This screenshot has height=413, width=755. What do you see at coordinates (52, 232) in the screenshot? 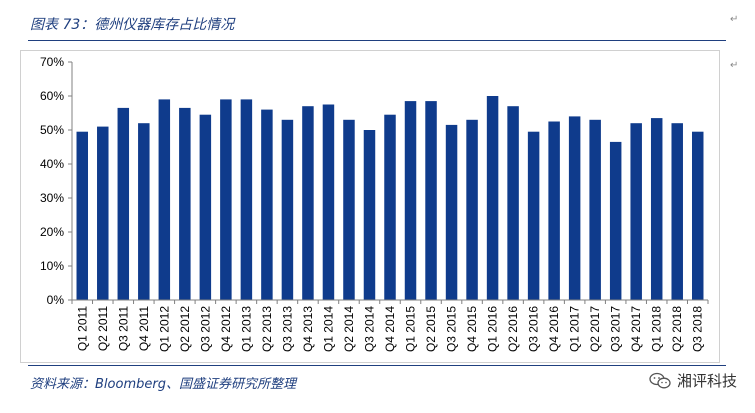
I see `y-tick-label: 20%` at bounding box center [52, 232].